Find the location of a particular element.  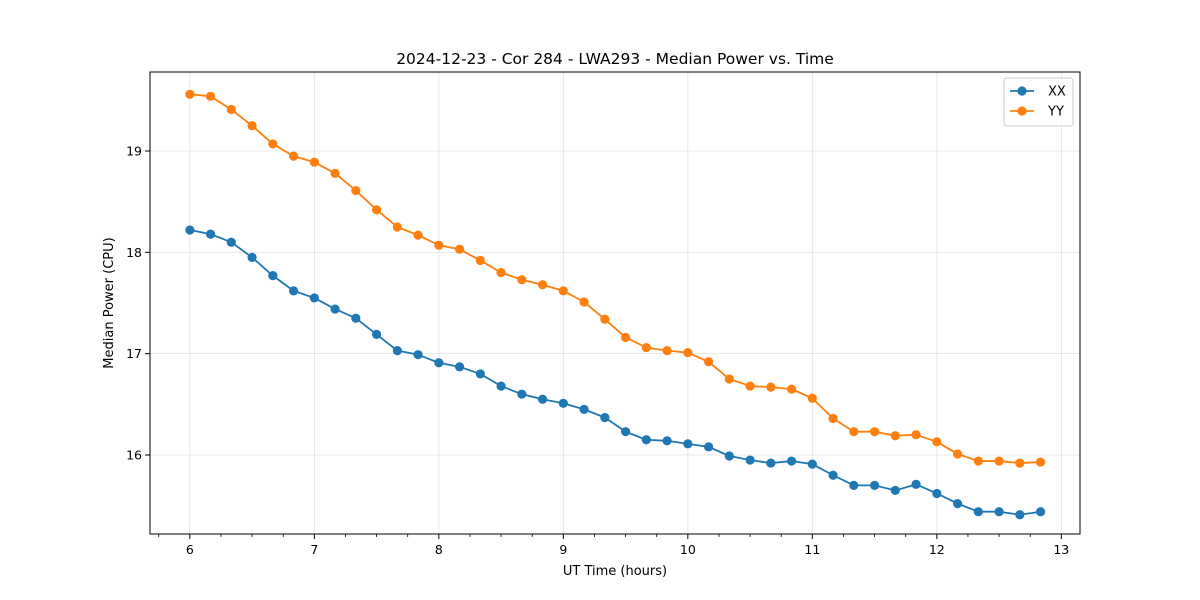

x-tick-label: 11 is located at coordinates (812, 549).